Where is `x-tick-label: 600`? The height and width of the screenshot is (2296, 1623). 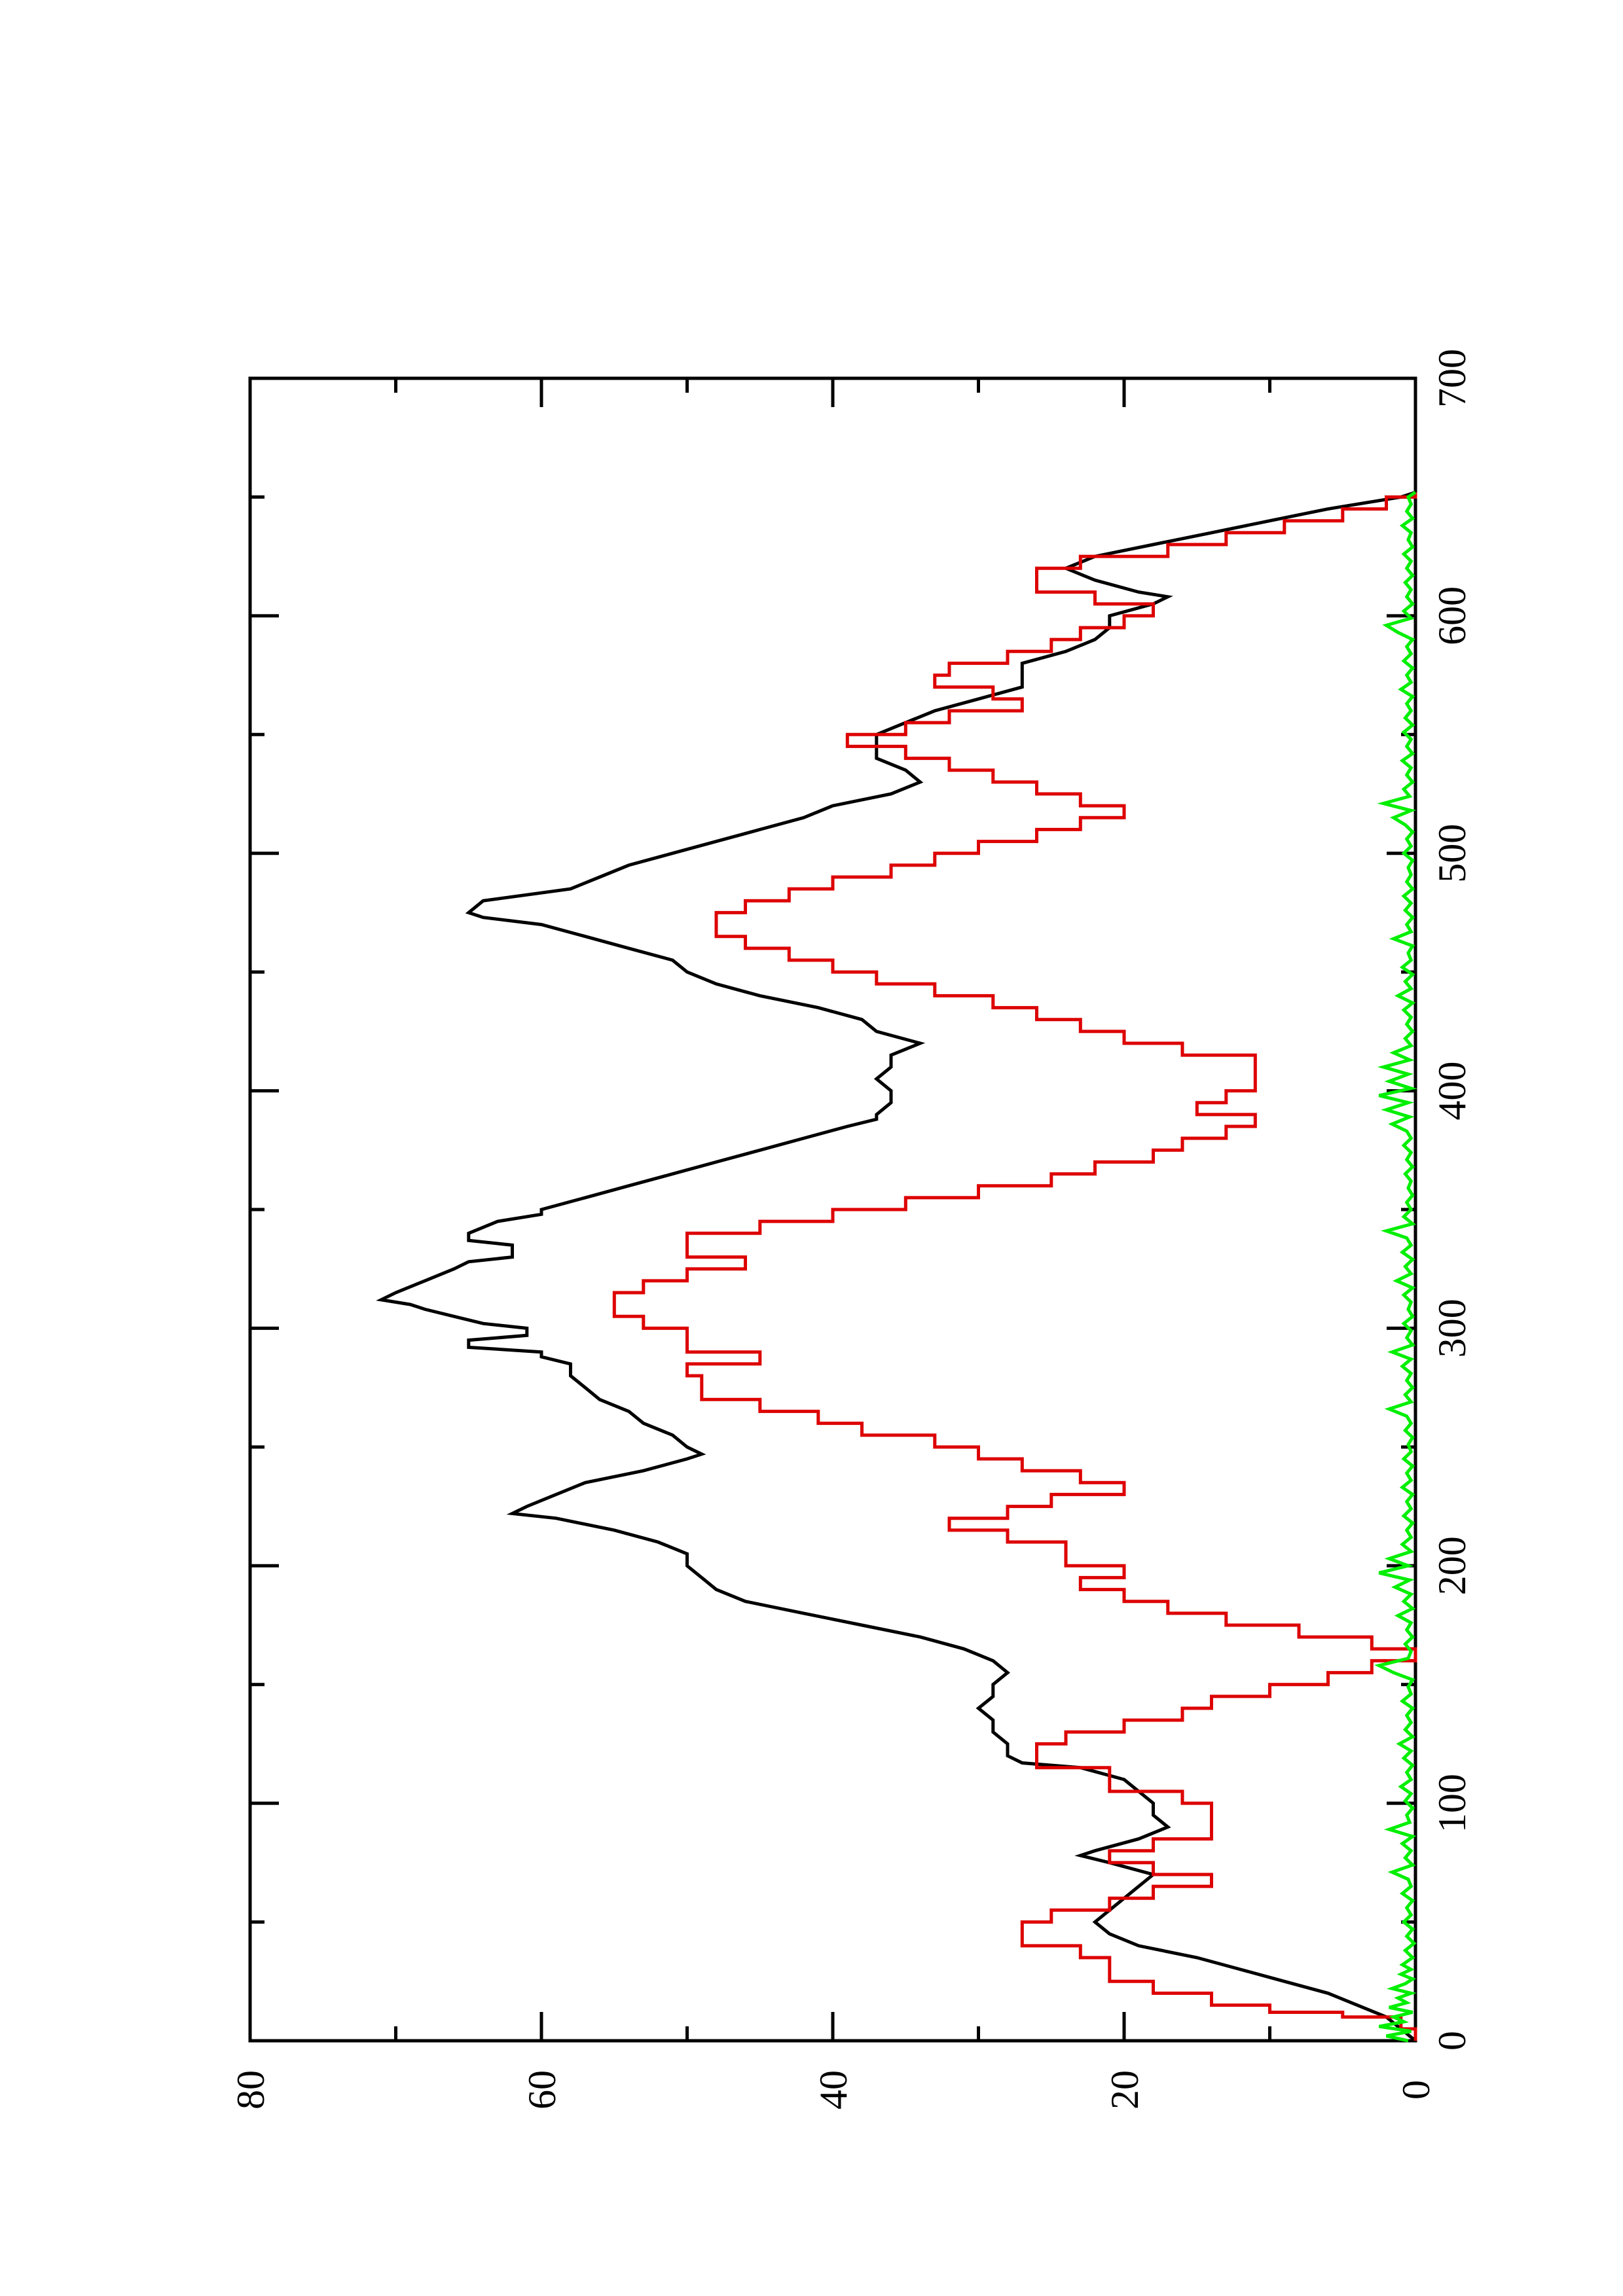 x-tick-label: 600 is located at coordinates (1452, 615).